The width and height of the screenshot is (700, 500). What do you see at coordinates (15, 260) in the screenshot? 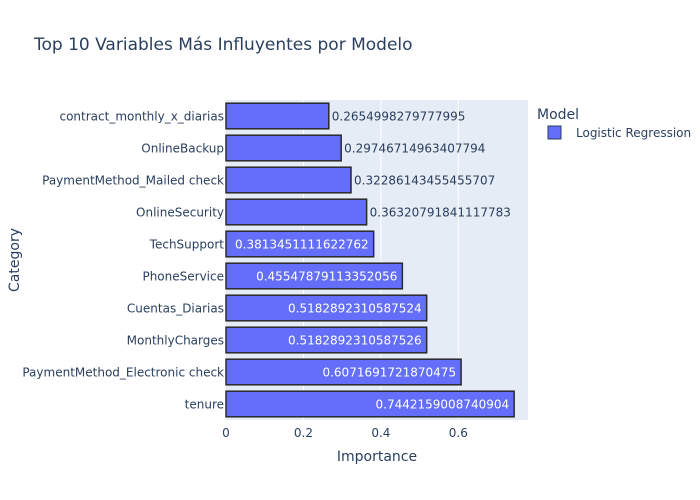
I see `y-axis-title: Category` at bounding box center [15, 260].